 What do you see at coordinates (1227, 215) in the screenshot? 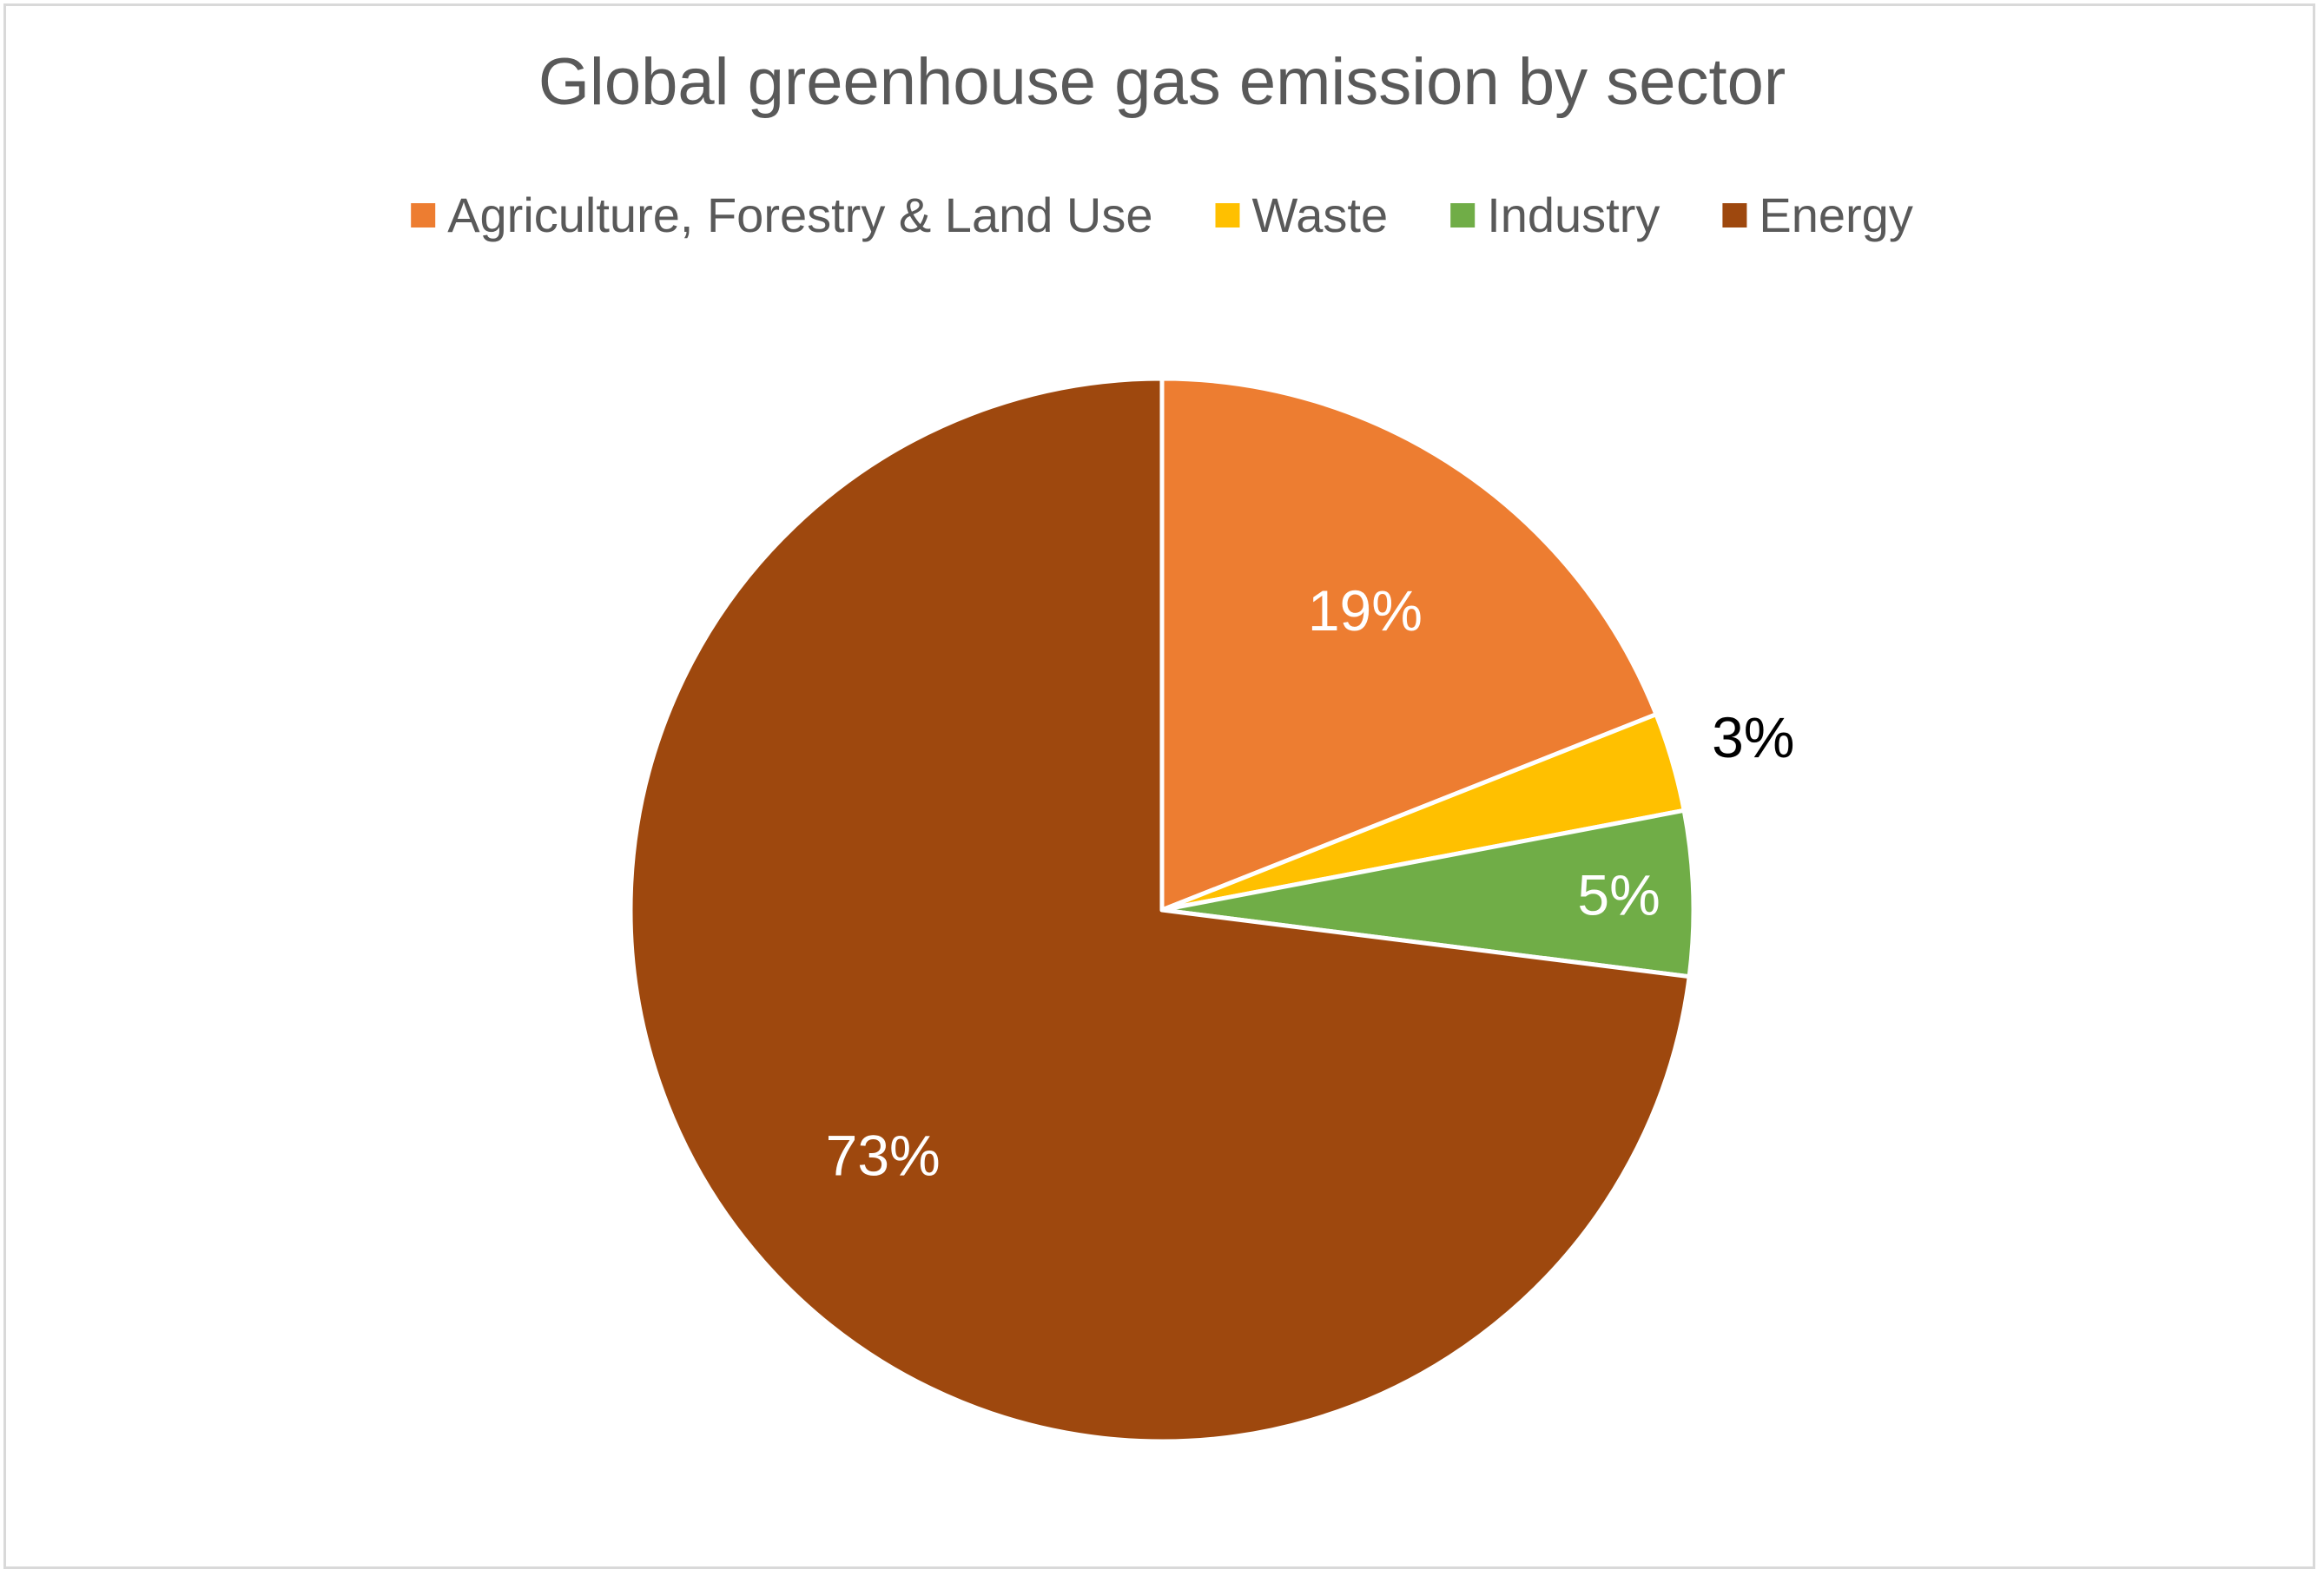
I see `legend-swatch-waste` at bounding box center [1227, 215].